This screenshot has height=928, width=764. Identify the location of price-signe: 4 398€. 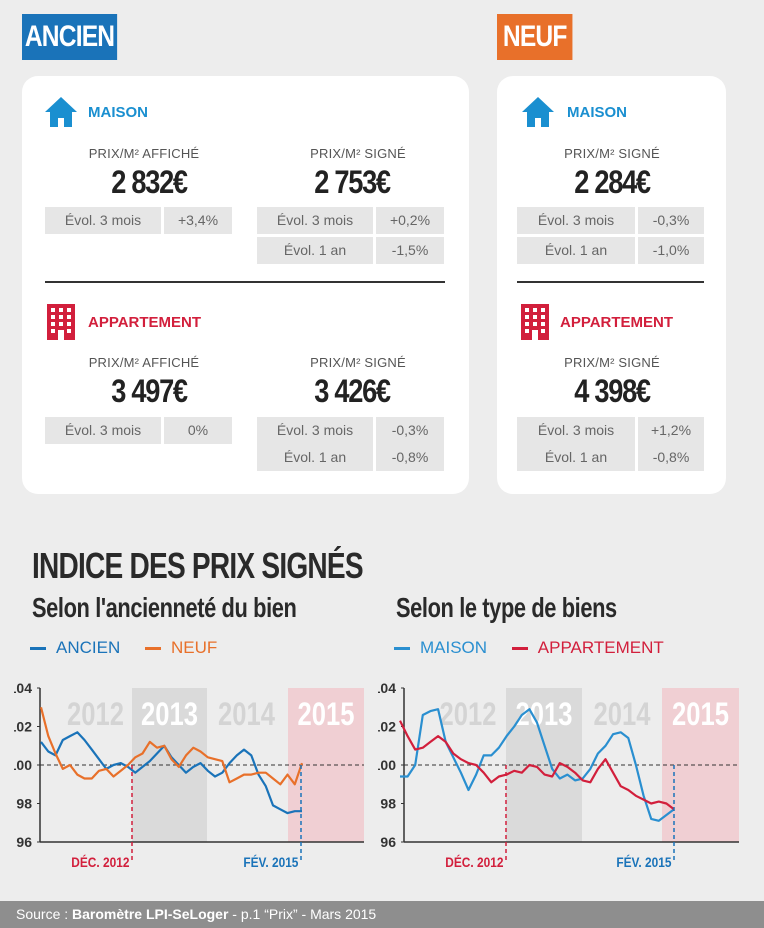
(612, 391).